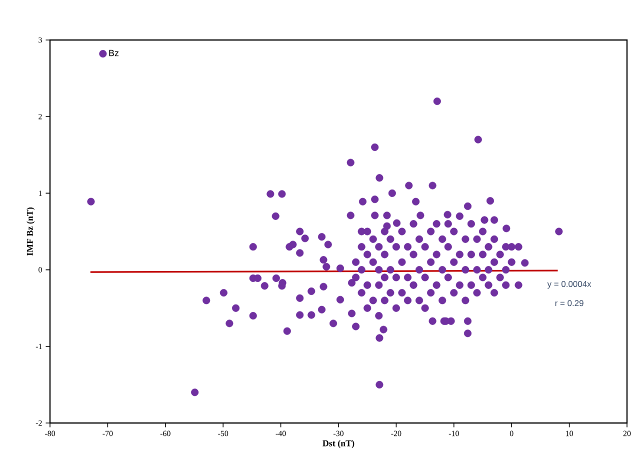 This screenshot has height=469, width=638. I want to click on annotation: r = 0.29, so click(569, 303).